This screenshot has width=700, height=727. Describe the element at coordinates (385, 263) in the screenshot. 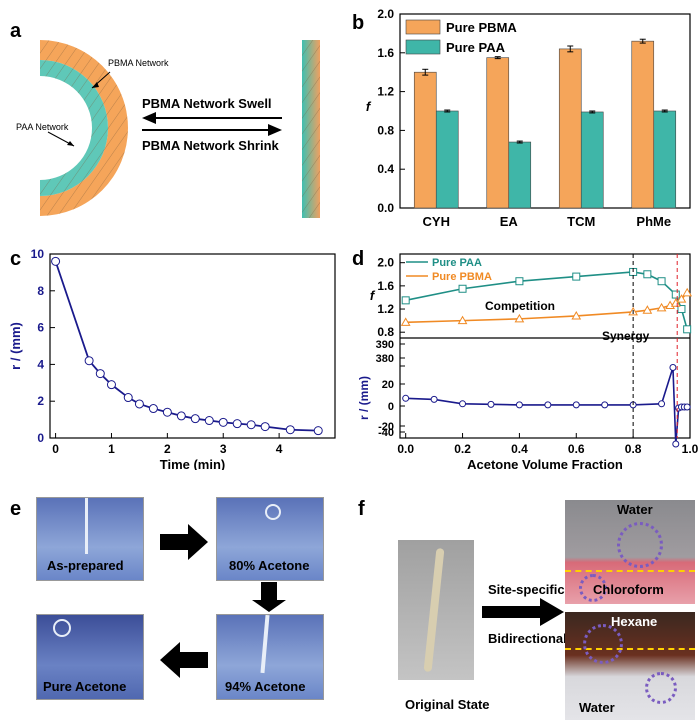

I see `ytick-label-d-top: 2.0` at that location.